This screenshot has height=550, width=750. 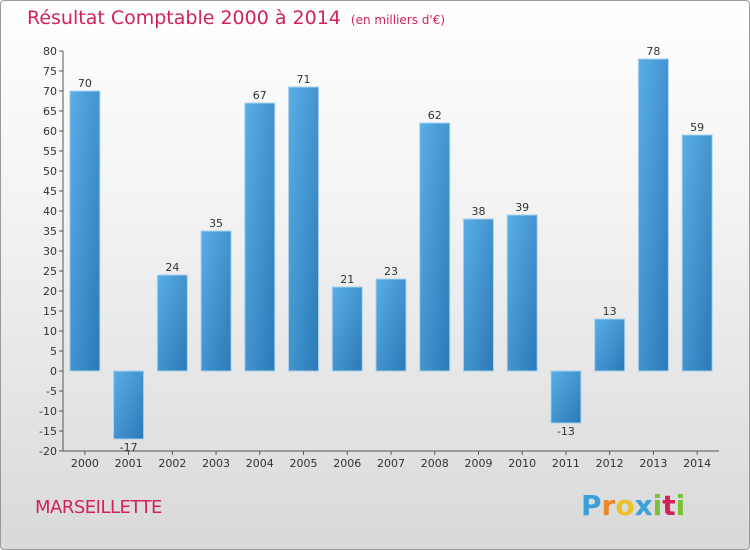 I want to click on y-tick-label: 5, so click(x=53, y=351).